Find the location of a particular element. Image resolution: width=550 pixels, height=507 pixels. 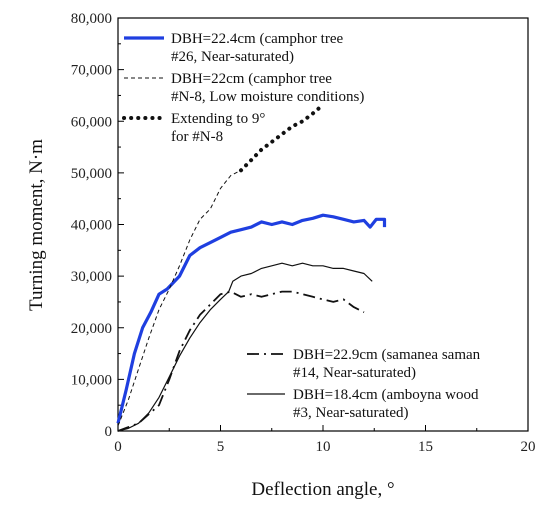

x-tick-label: 15 is located at coordinates (425, 447).